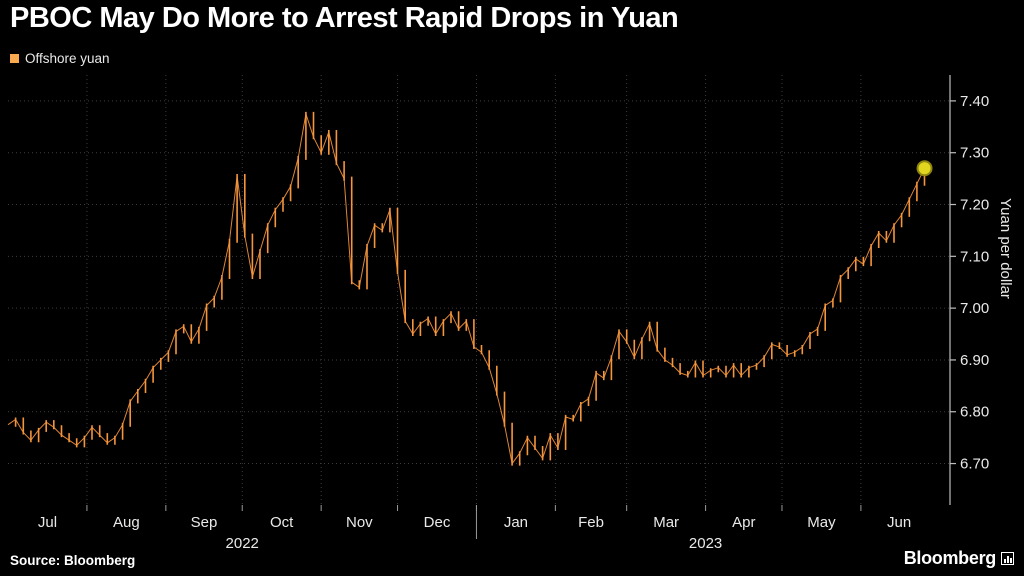 Image resolution: width=1024 pixels, height=576 pixels. What do you see at coordinates (924, 168) in the screenshot?
I see `last-point-marker` at bounding box center [924, 168].